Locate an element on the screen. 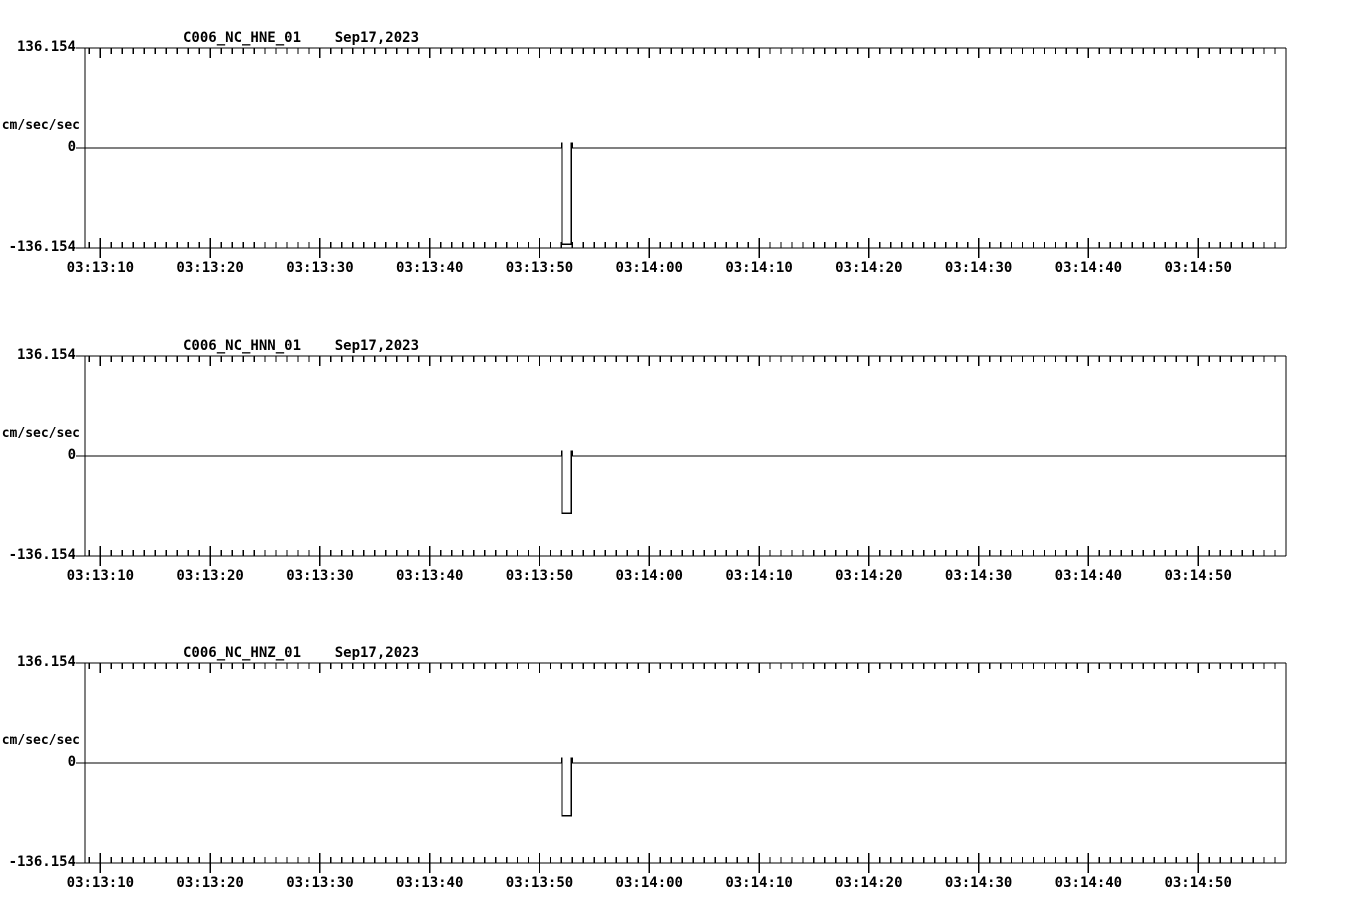 The image size is (1358, 924). panel-title: C006_NC_HNN_01 Sep17,2023 is located at coordinates (301, 346).